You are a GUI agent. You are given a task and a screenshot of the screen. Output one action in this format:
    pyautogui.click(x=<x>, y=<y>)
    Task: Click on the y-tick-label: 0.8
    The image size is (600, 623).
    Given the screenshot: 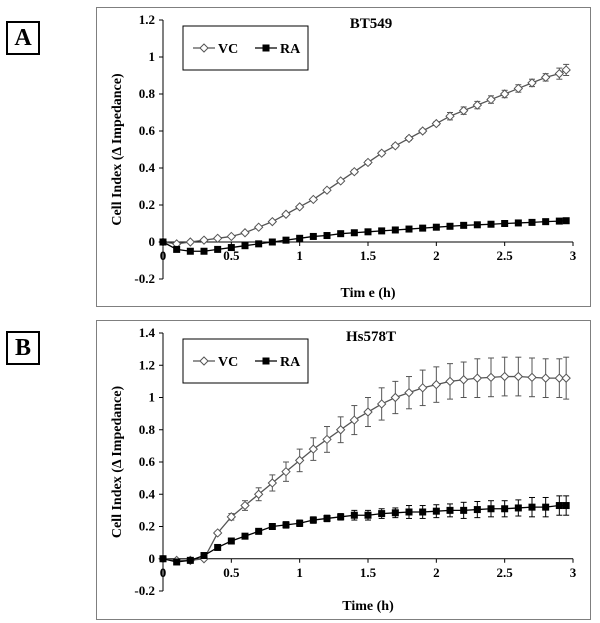 What is the action you would take?
    pyautogui.click(x=147, y=429)
    